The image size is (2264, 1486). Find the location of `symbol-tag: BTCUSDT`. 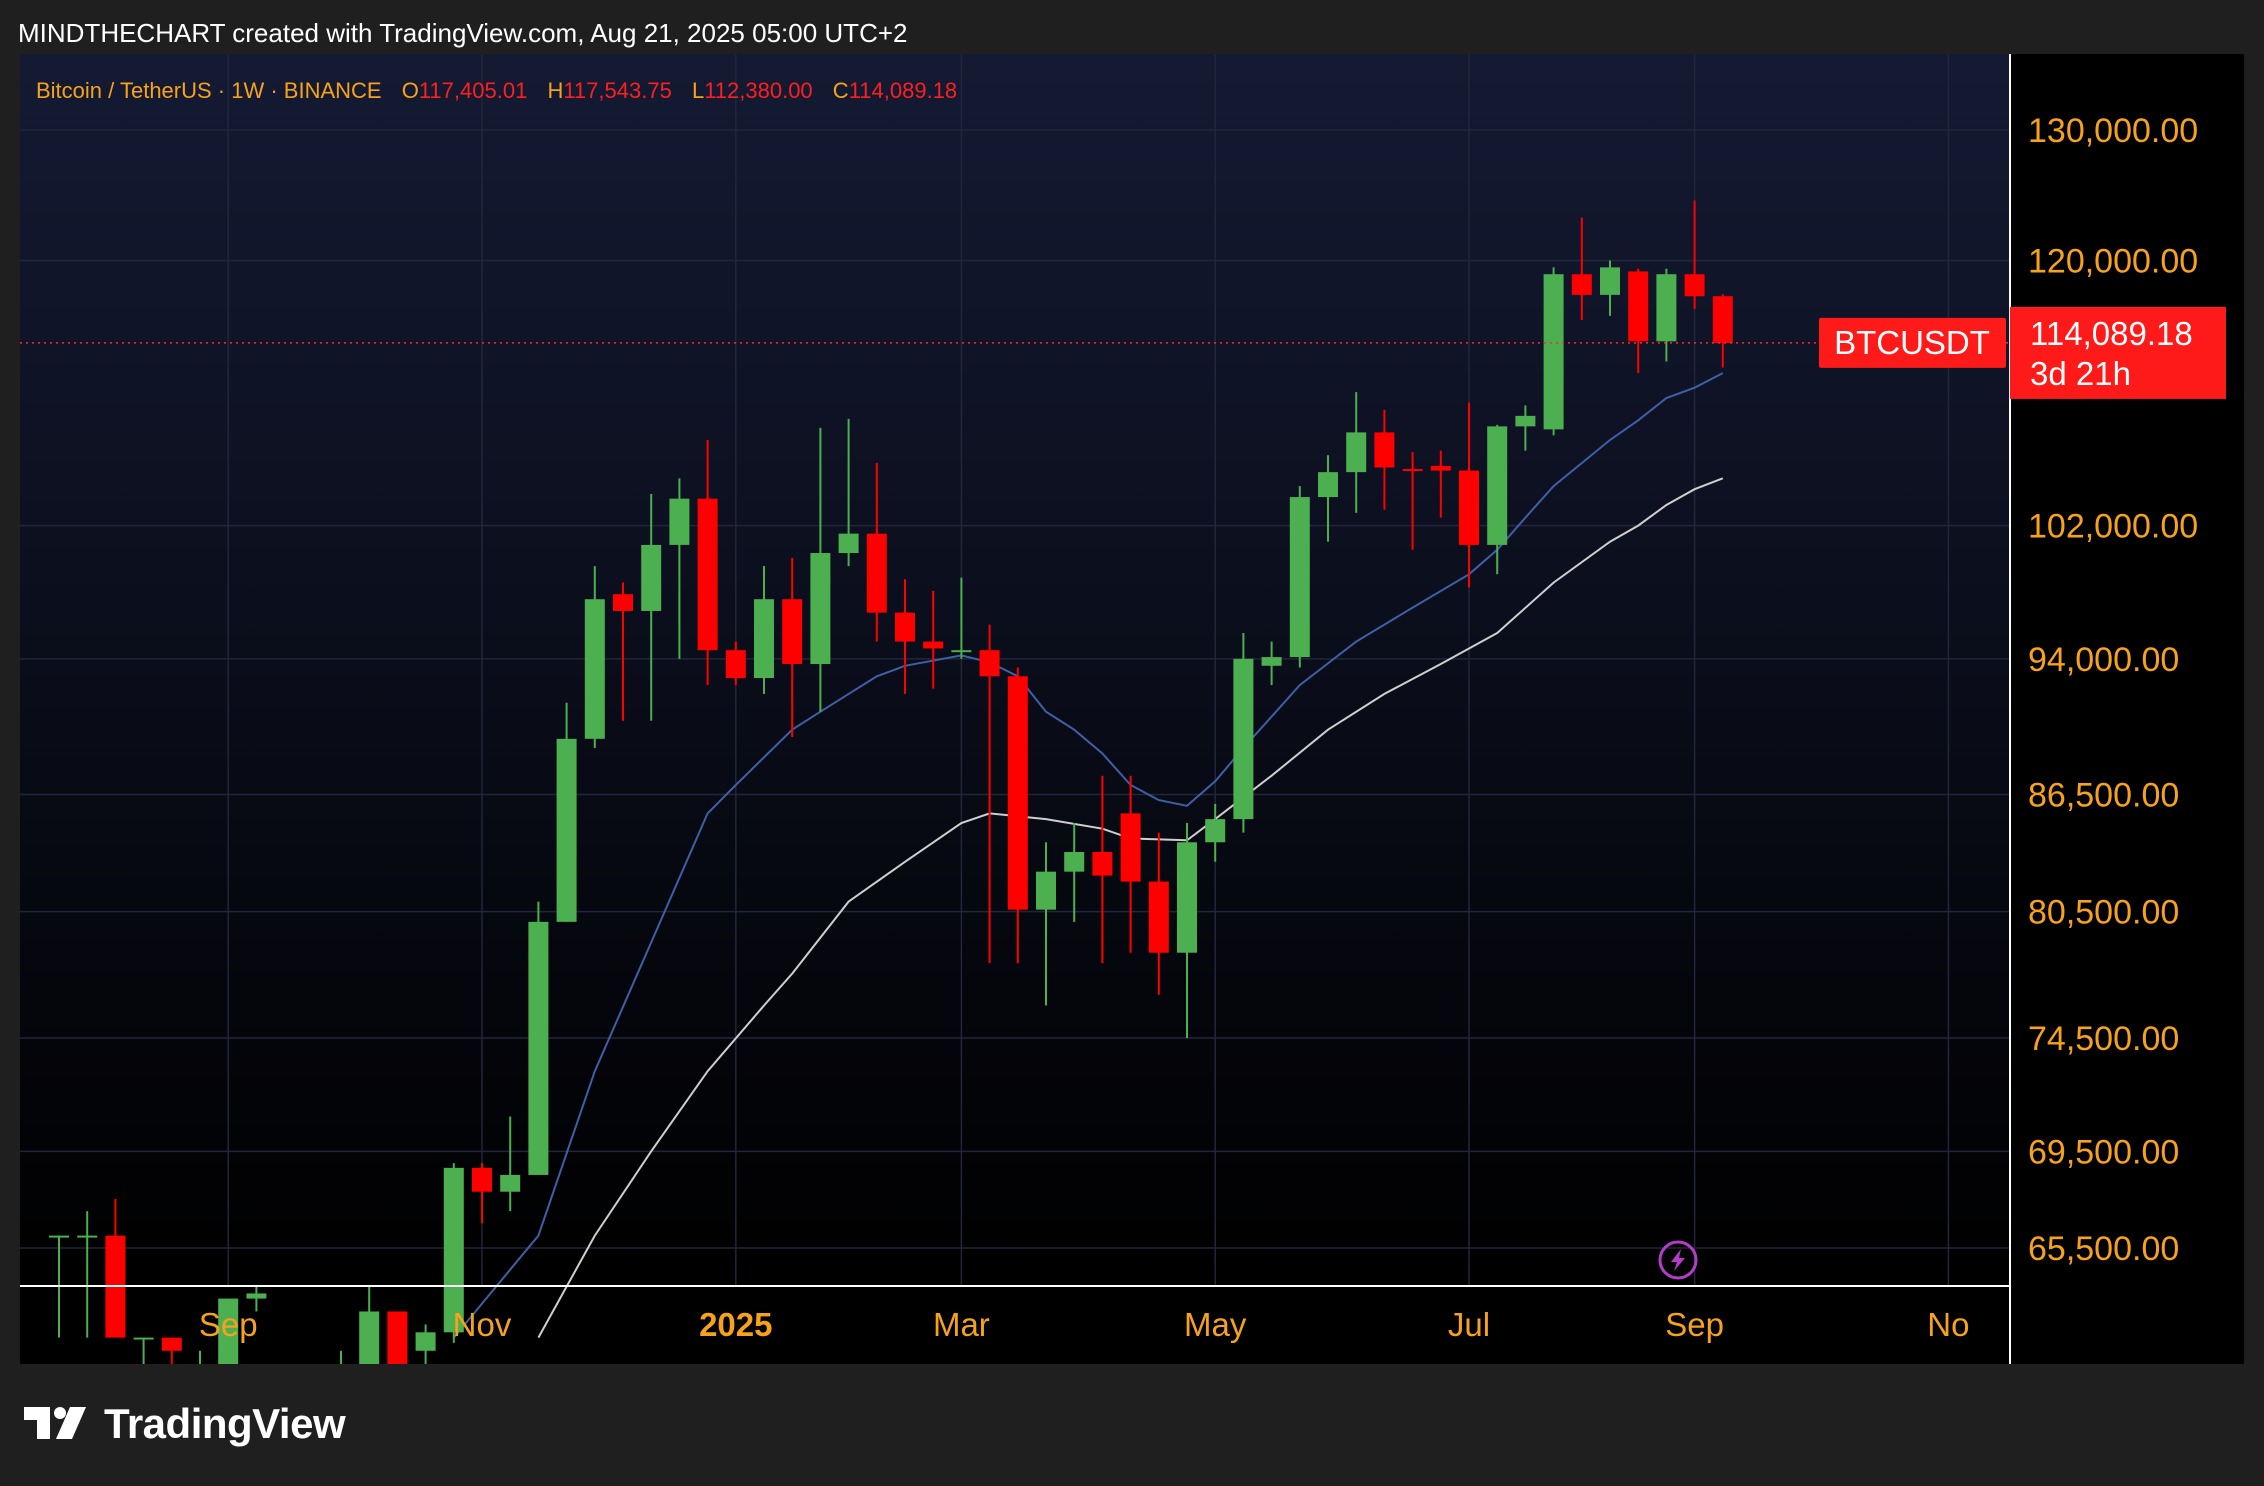

symbol-tag: BTCUSDT is located at coordinates (1912, 342).